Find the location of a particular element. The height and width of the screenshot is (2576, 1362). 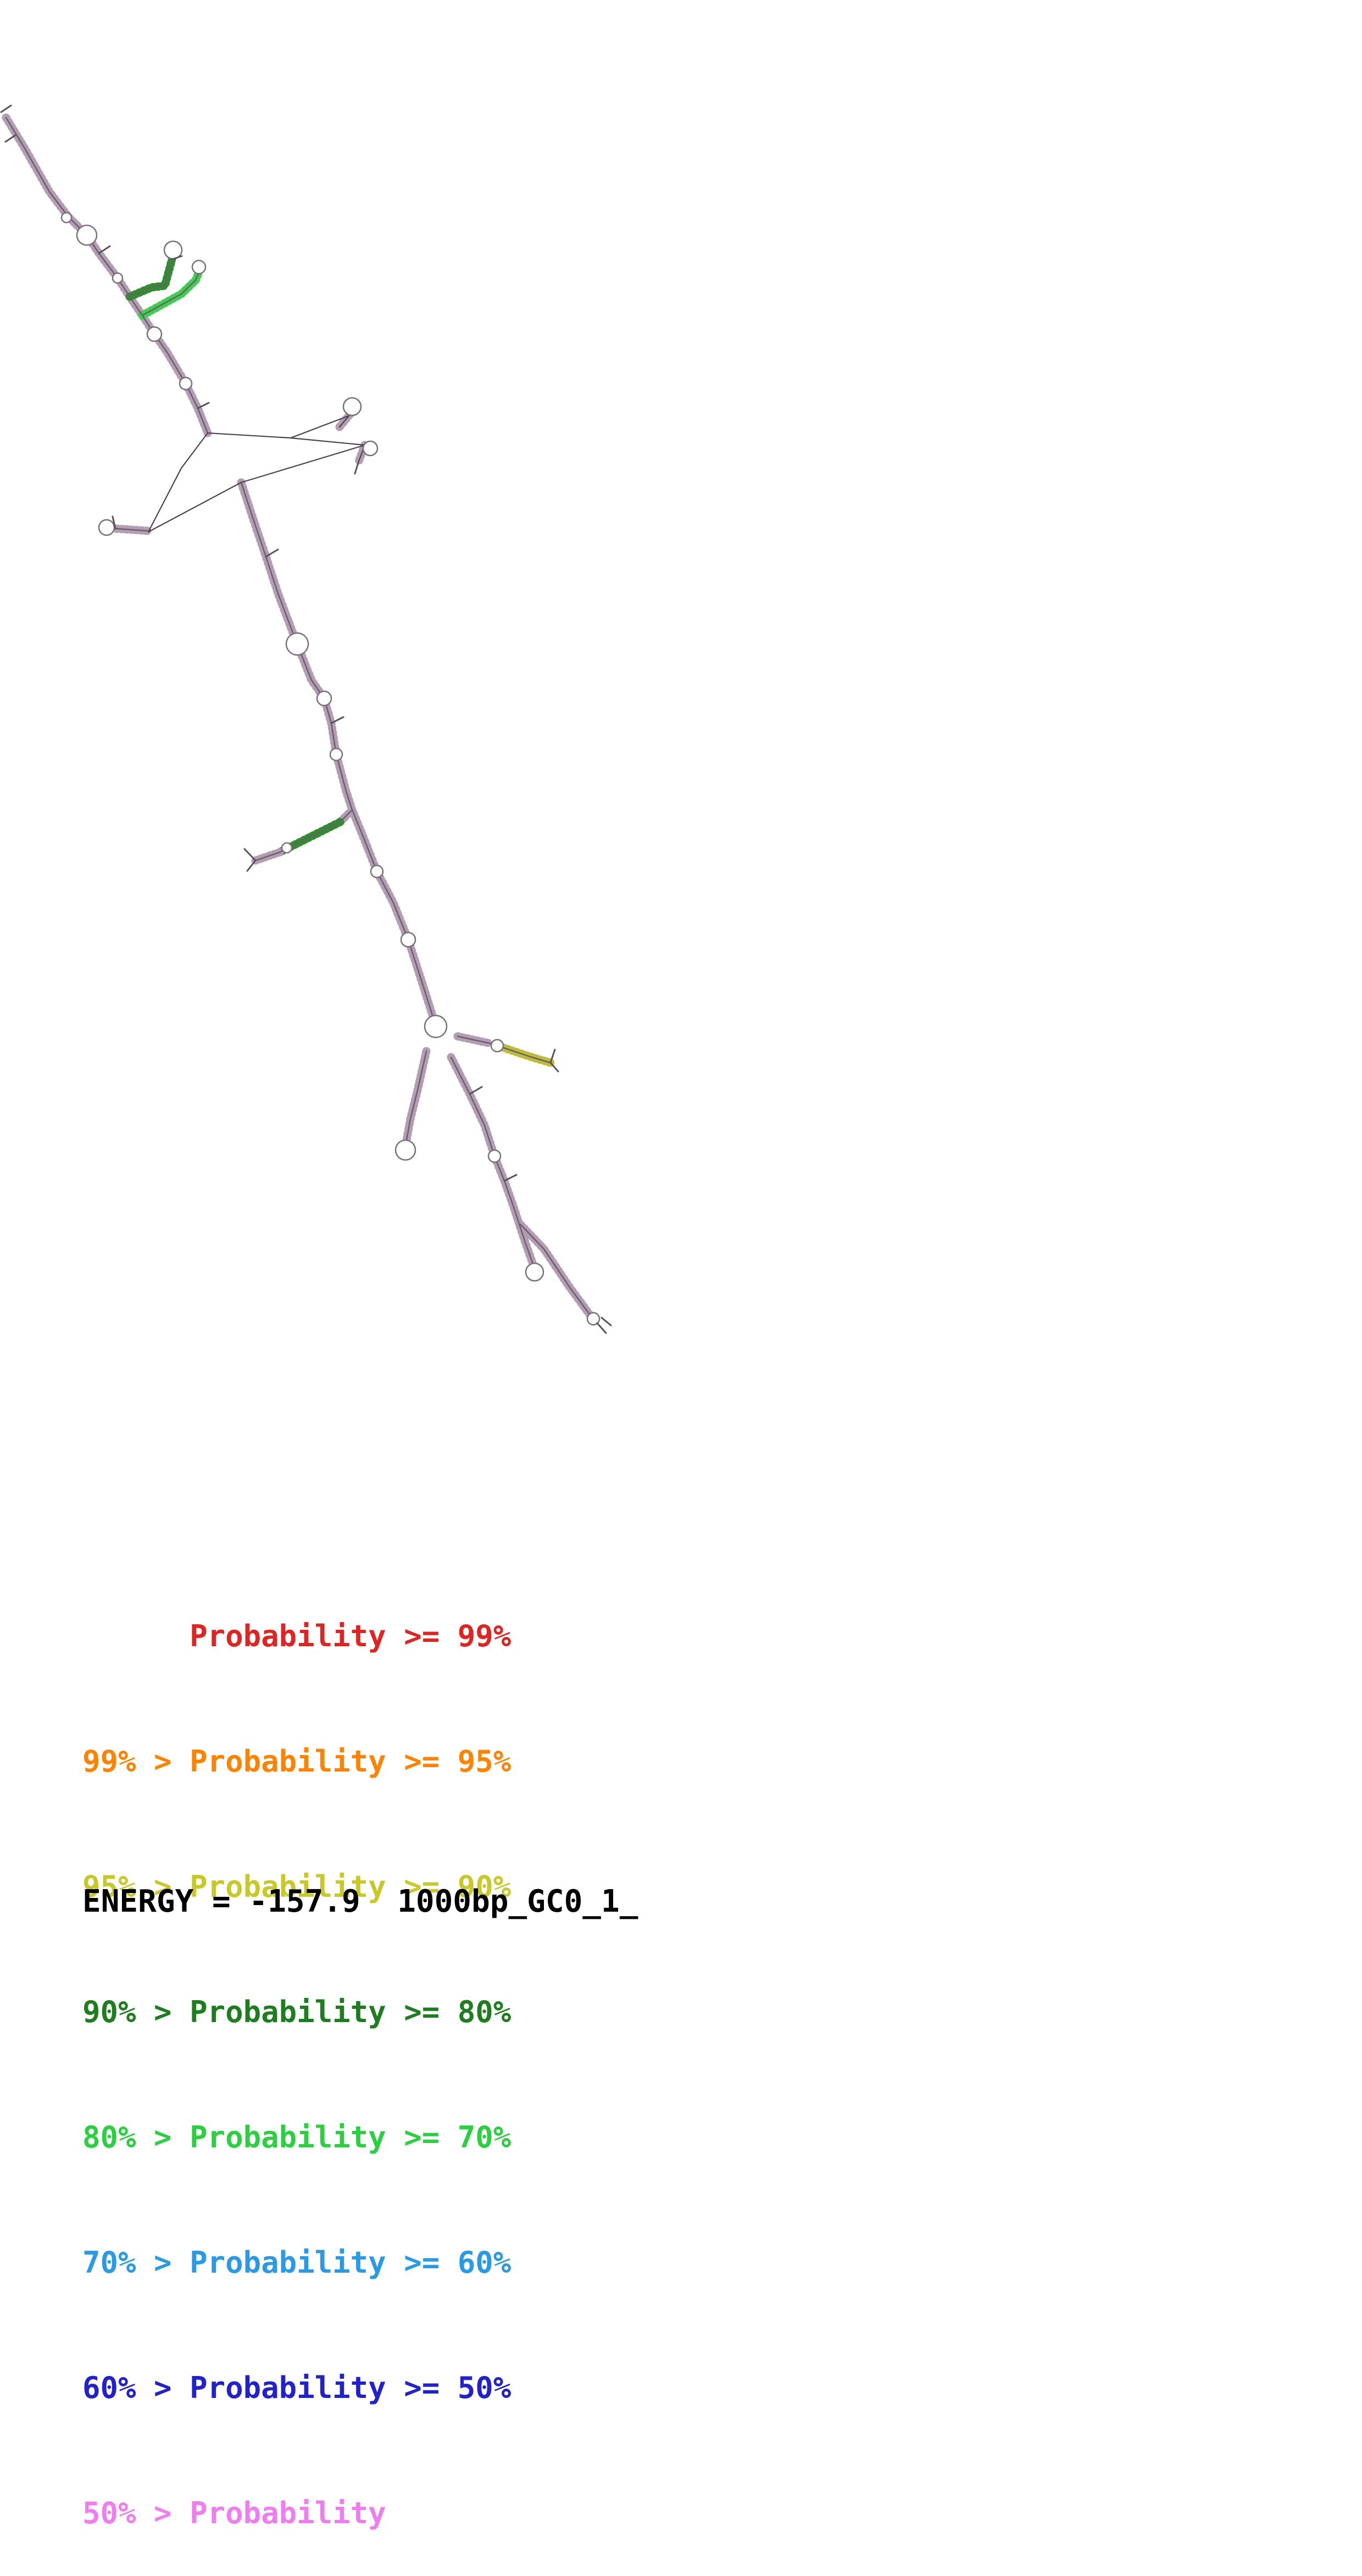

legend-item-p95: 99% > Probability >= 95% is located at coordinates (297, 1761).